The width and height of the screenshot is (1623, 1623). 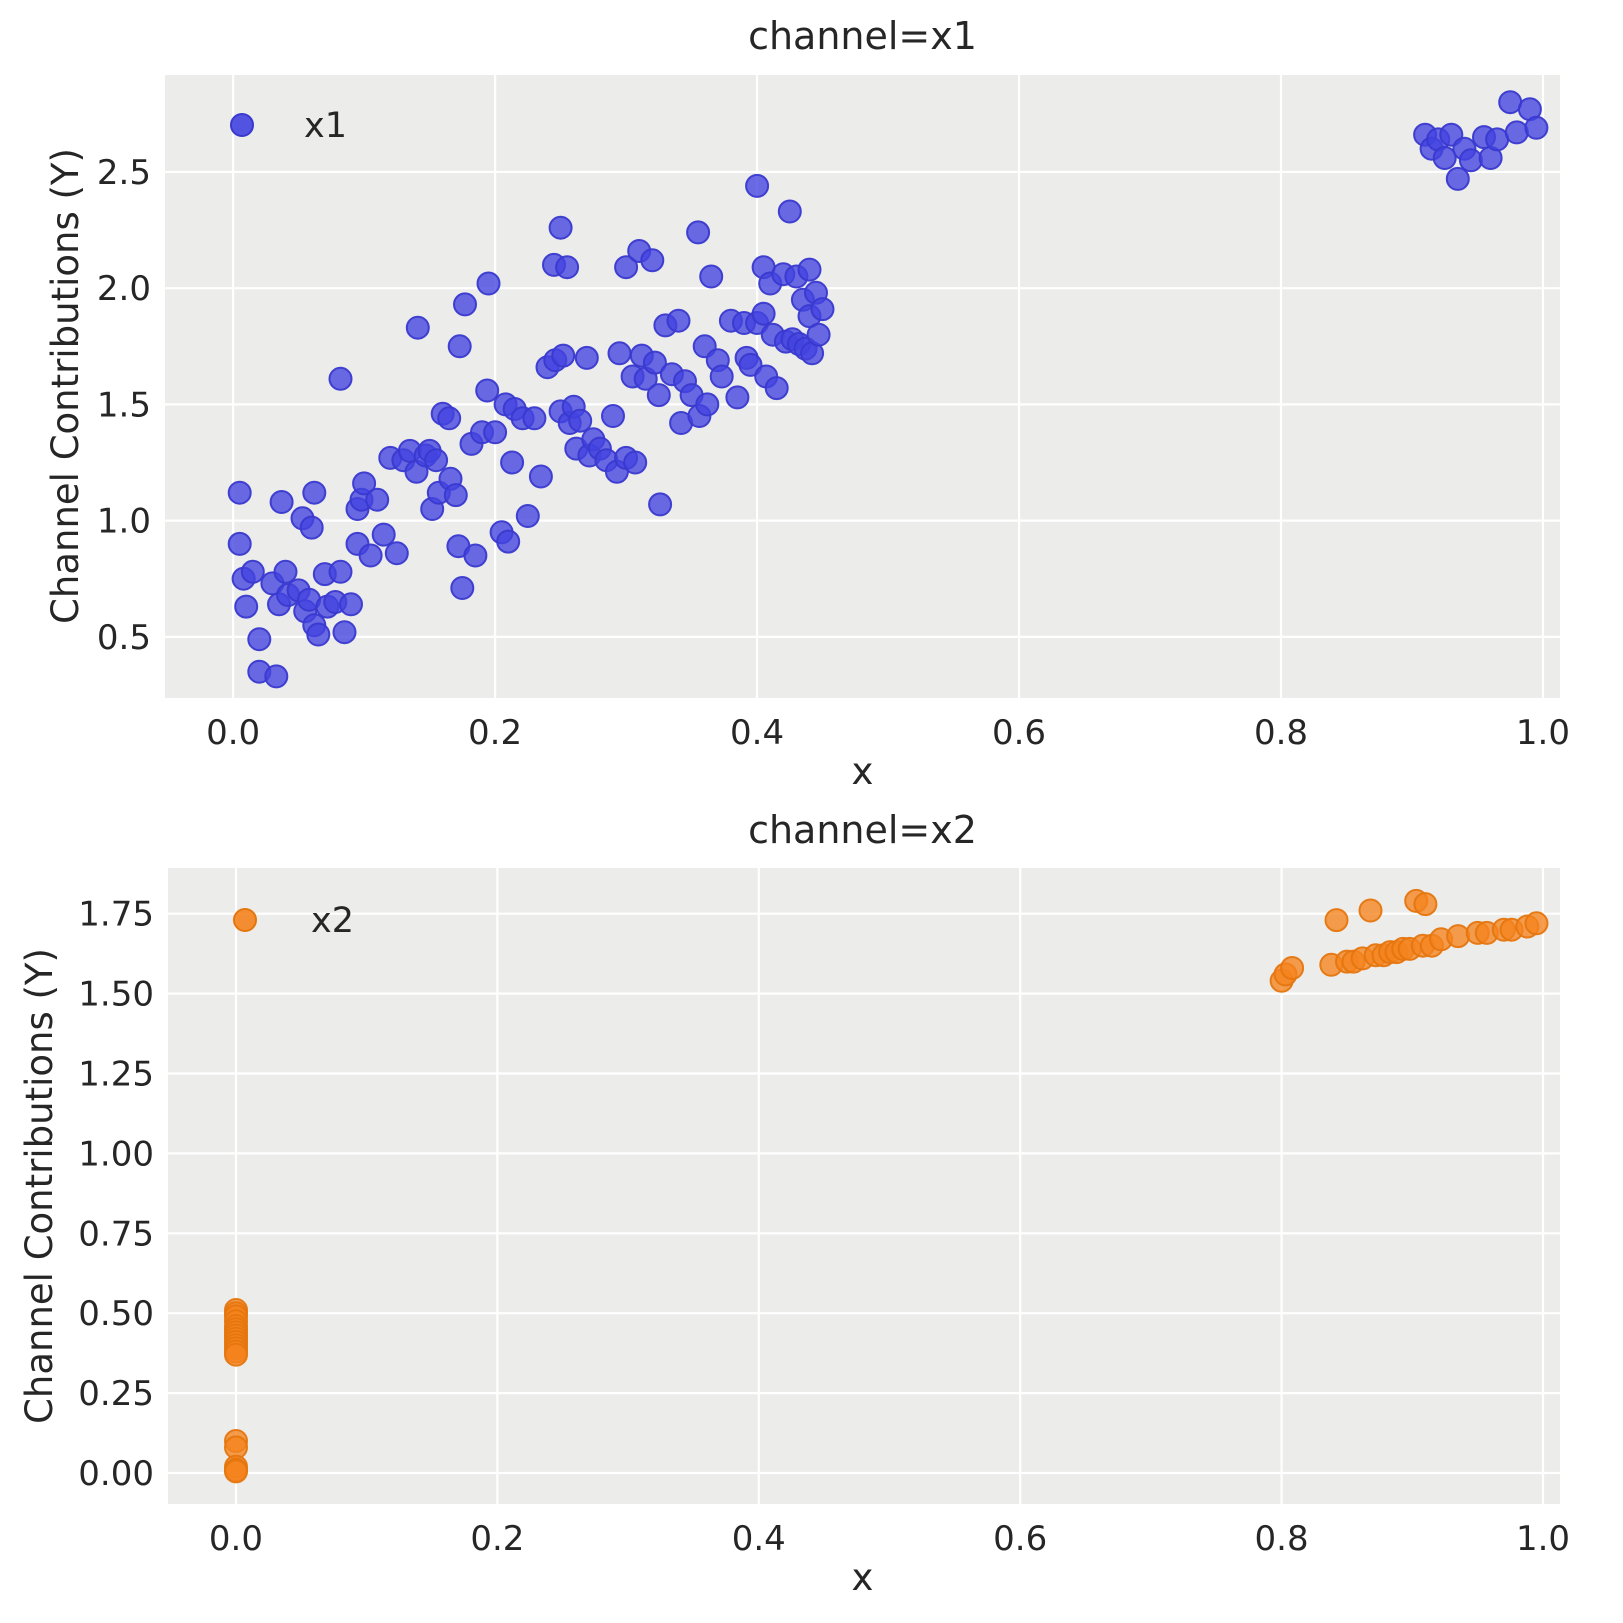 I want to click on y-tick-label: 1.00, so click(x=116, y=1154).